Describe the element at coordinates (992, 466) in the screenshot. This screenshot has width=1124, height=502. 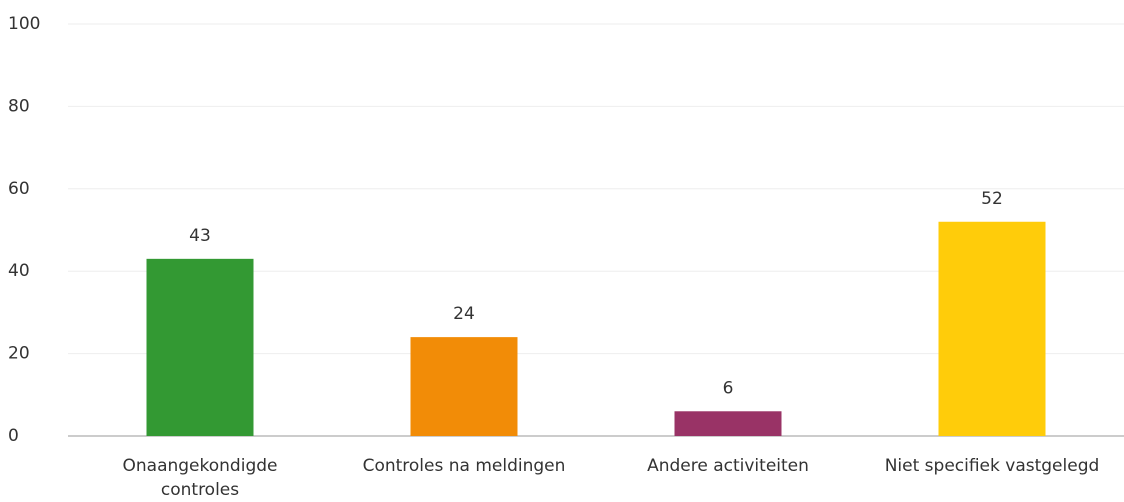
I see `x-tick-label: Niet specifiek vastgelegd` at that location.